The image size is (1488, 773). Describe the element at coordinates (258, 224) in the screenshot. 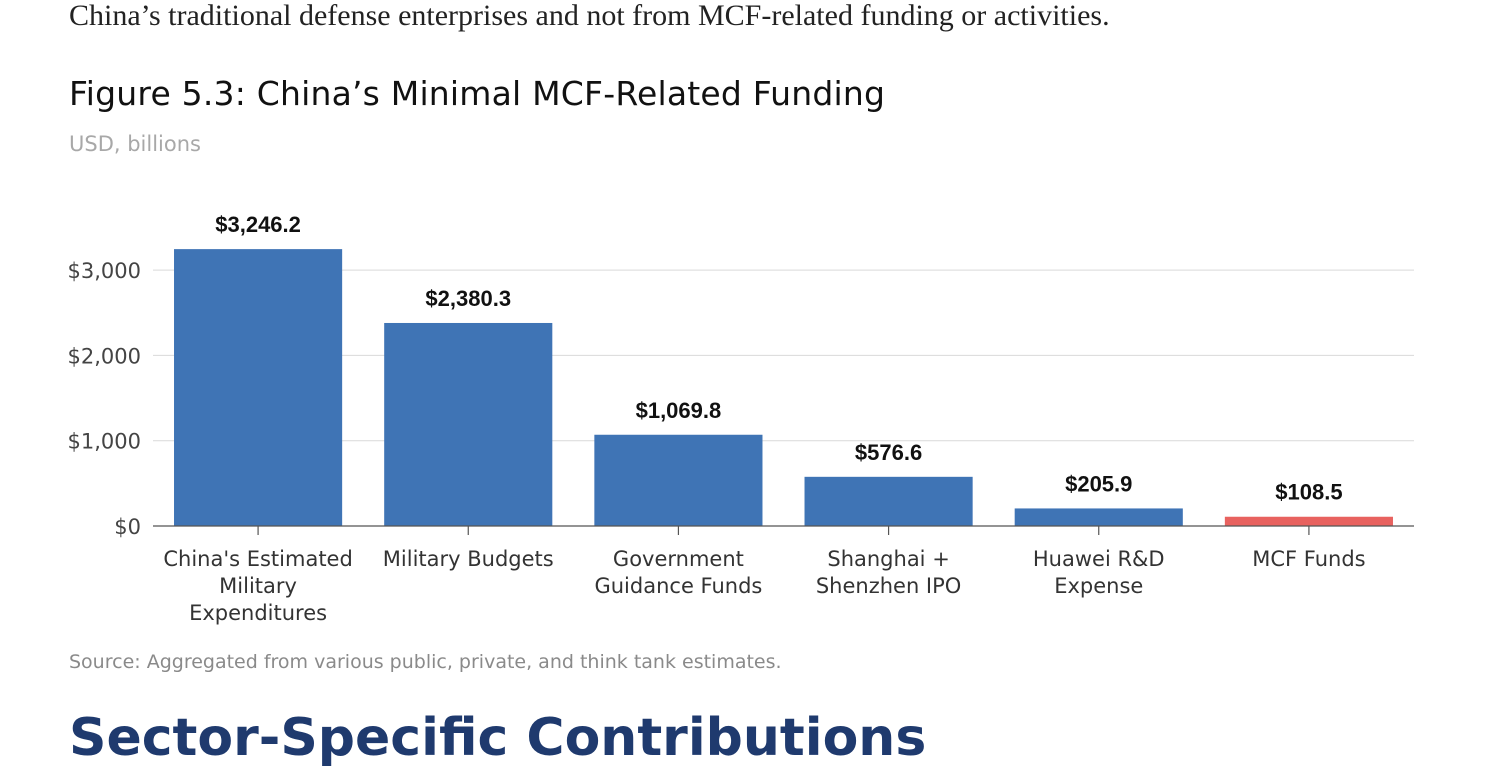

I see `bar-value-label: $3,246.2` at that location.